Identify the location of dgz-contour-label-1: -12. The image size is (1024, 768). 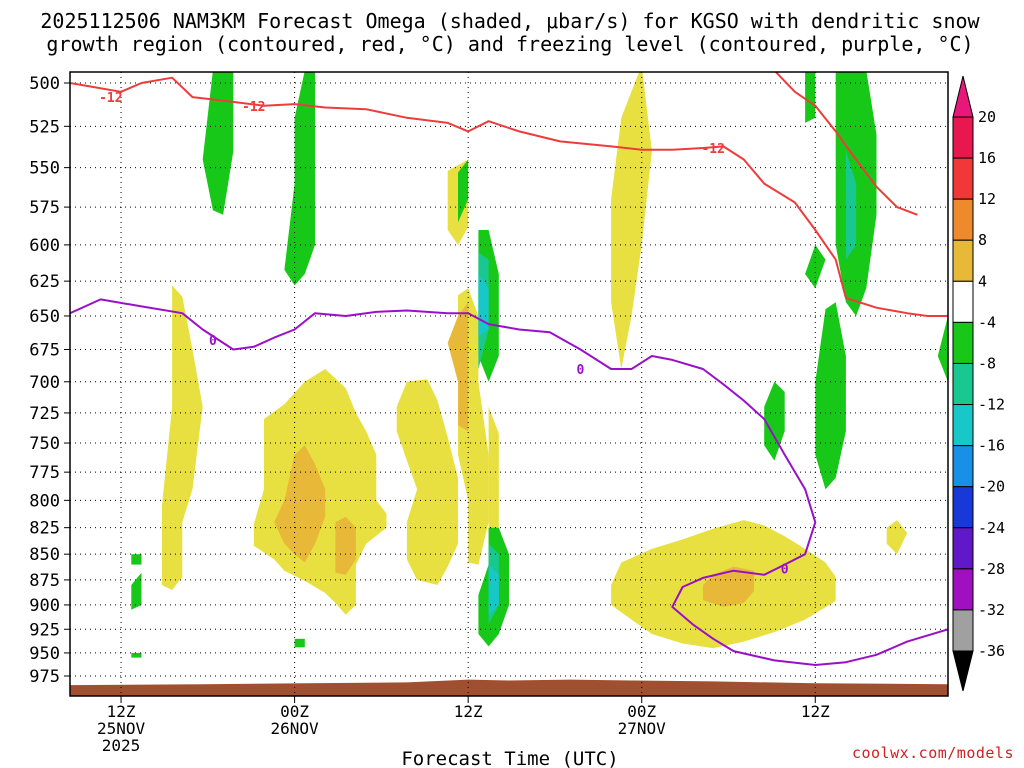
(253, 107).